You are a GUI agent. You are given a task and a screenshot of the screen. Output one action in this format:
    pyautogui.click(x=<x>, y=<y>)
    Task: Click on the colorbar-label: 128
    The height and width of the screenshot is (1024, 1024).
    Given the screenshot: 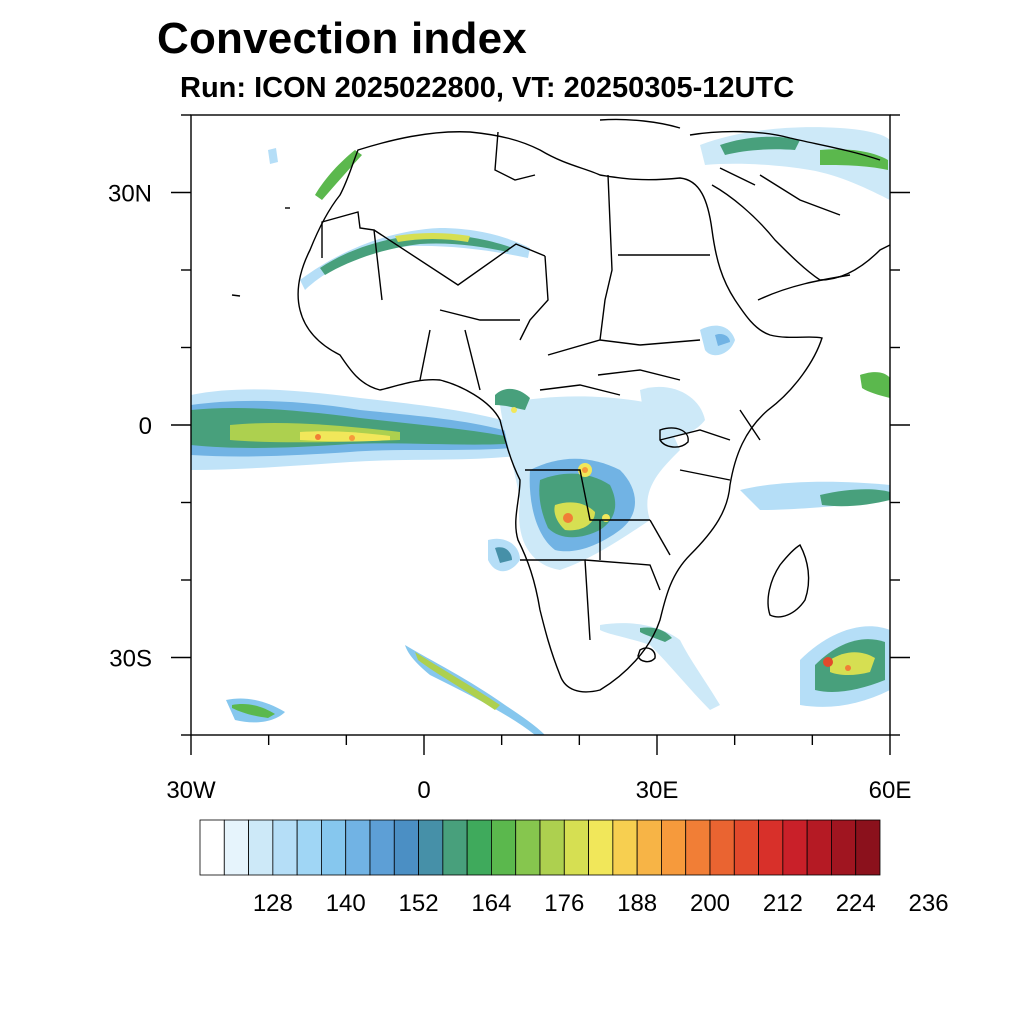 What is the action you would take?
    pyautogui.click(x=273, y=903)
    